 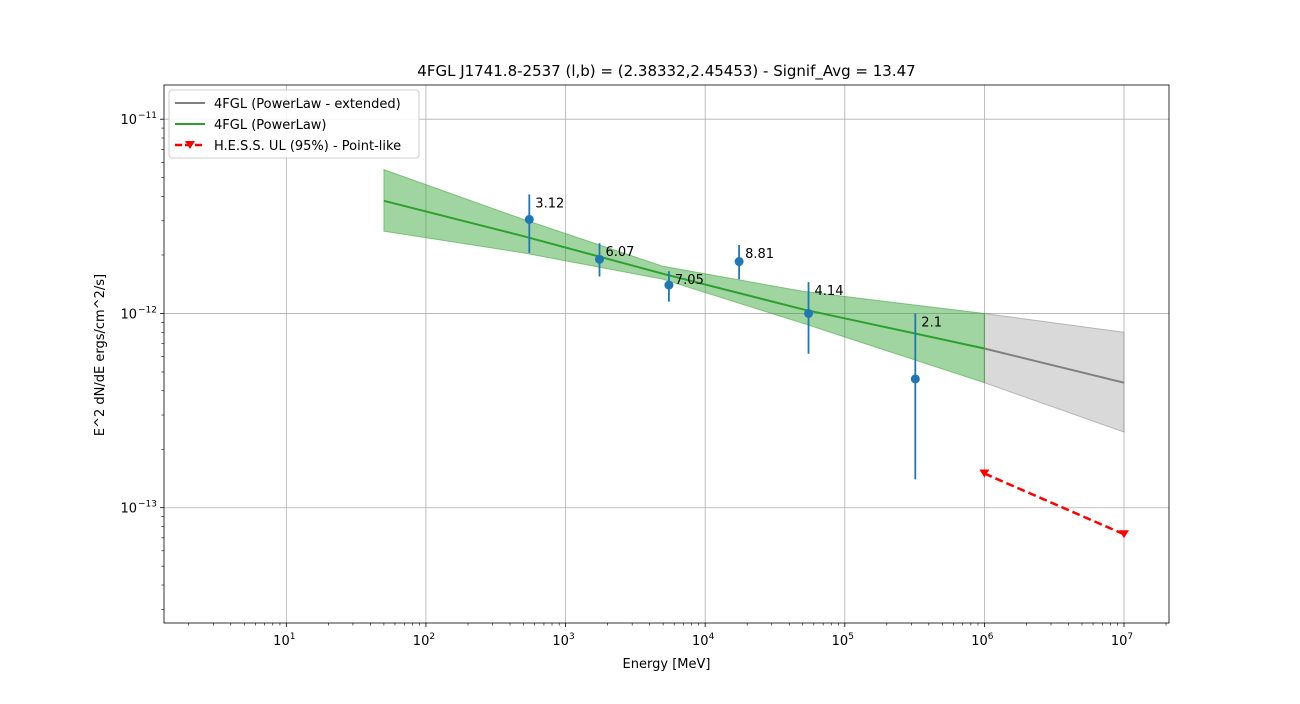 What do you see at coordinates (1054, 365) in the screenshot?
I see `extended-powerlaw-line` at bounding box center [1054, 365].